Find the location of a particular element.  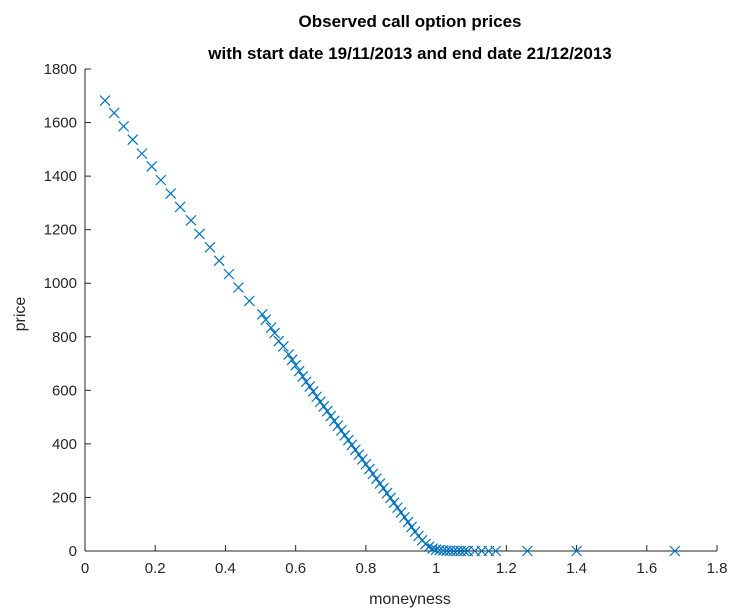

y-tick-label: 0 is located at coordinates (73, 551).